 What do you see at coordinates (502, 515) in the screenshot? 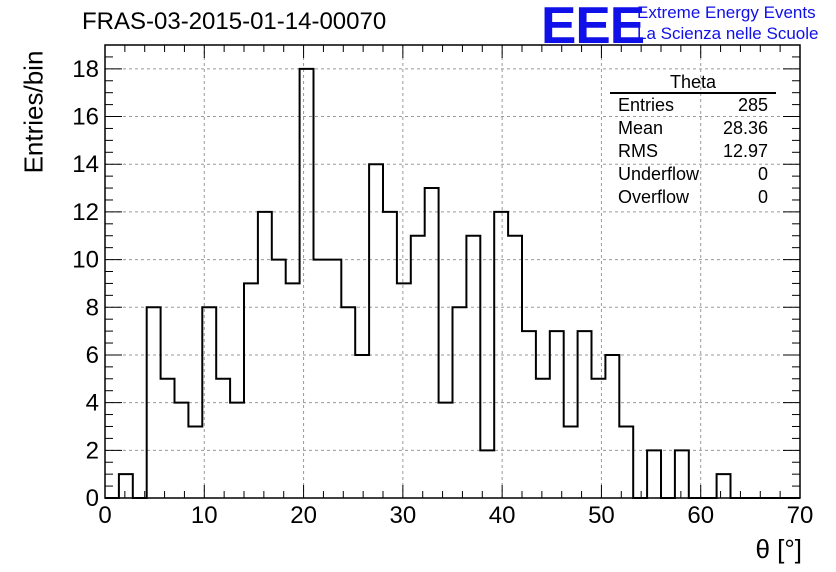
I see `x-tick-label: 40` at bounding box center [502, 515].